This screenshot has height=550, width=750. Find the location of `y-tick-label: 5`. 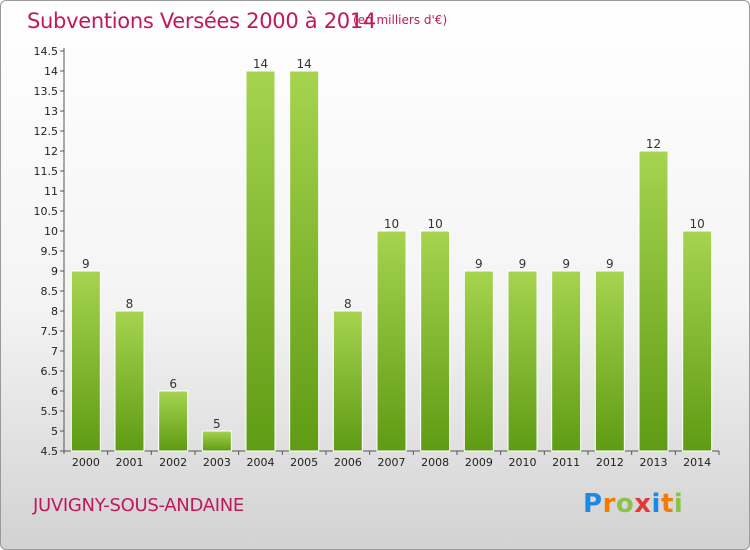

y-tick-label: 5 is located at coordinates (54, 431).